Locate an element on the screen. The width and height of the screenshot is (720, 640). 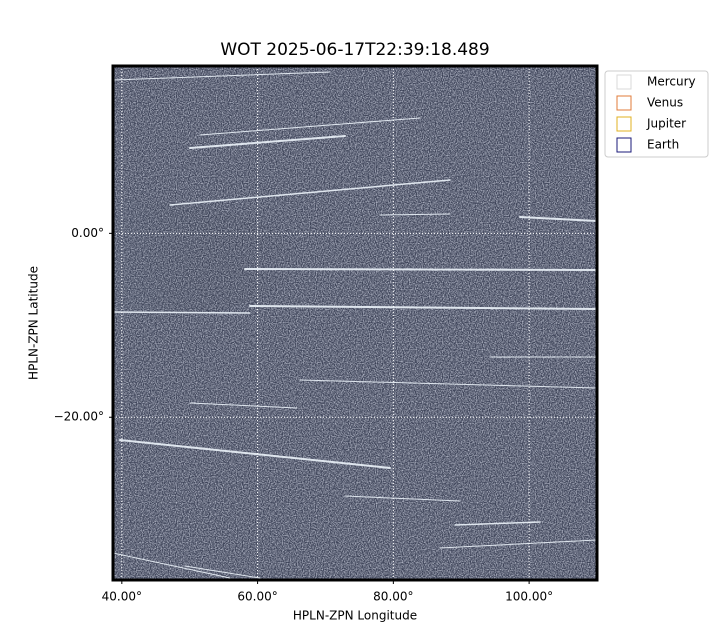
legend-label: Venus is located at coordinates (665, 103).